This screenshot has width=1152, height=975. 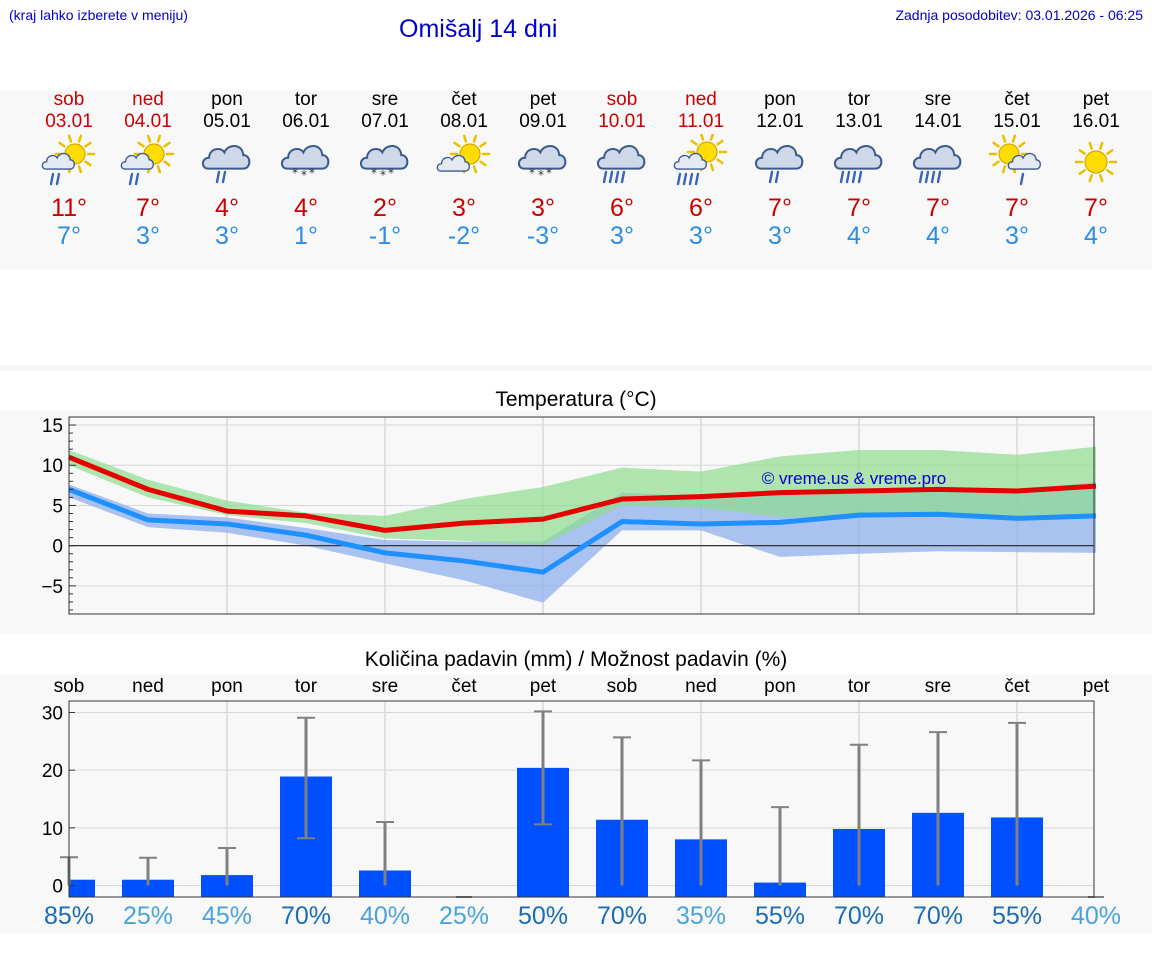 What do you see at coordinates (859, 121) in the screenshot?
I see `day-date: 13.01` at bounding box center [859, 121].